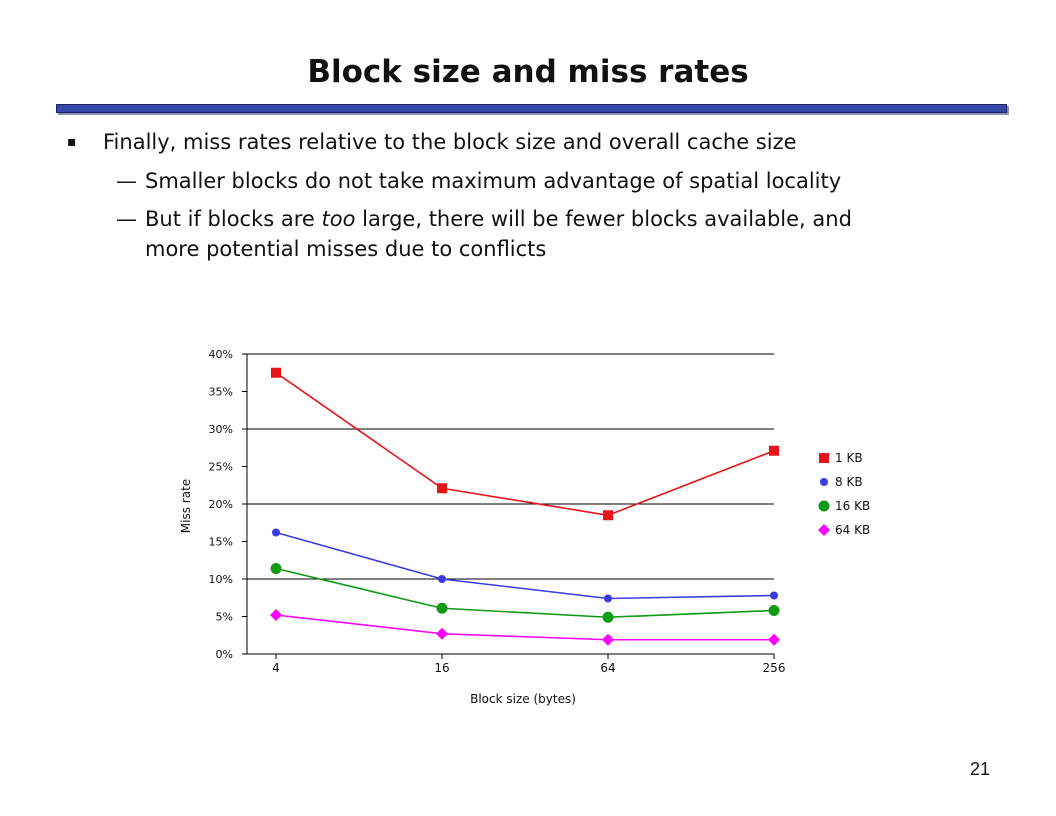  Describe the element at coordinates (233, 219) in the screenshot. I see `subbullet-2-text-start: But if blocks are` at that location.